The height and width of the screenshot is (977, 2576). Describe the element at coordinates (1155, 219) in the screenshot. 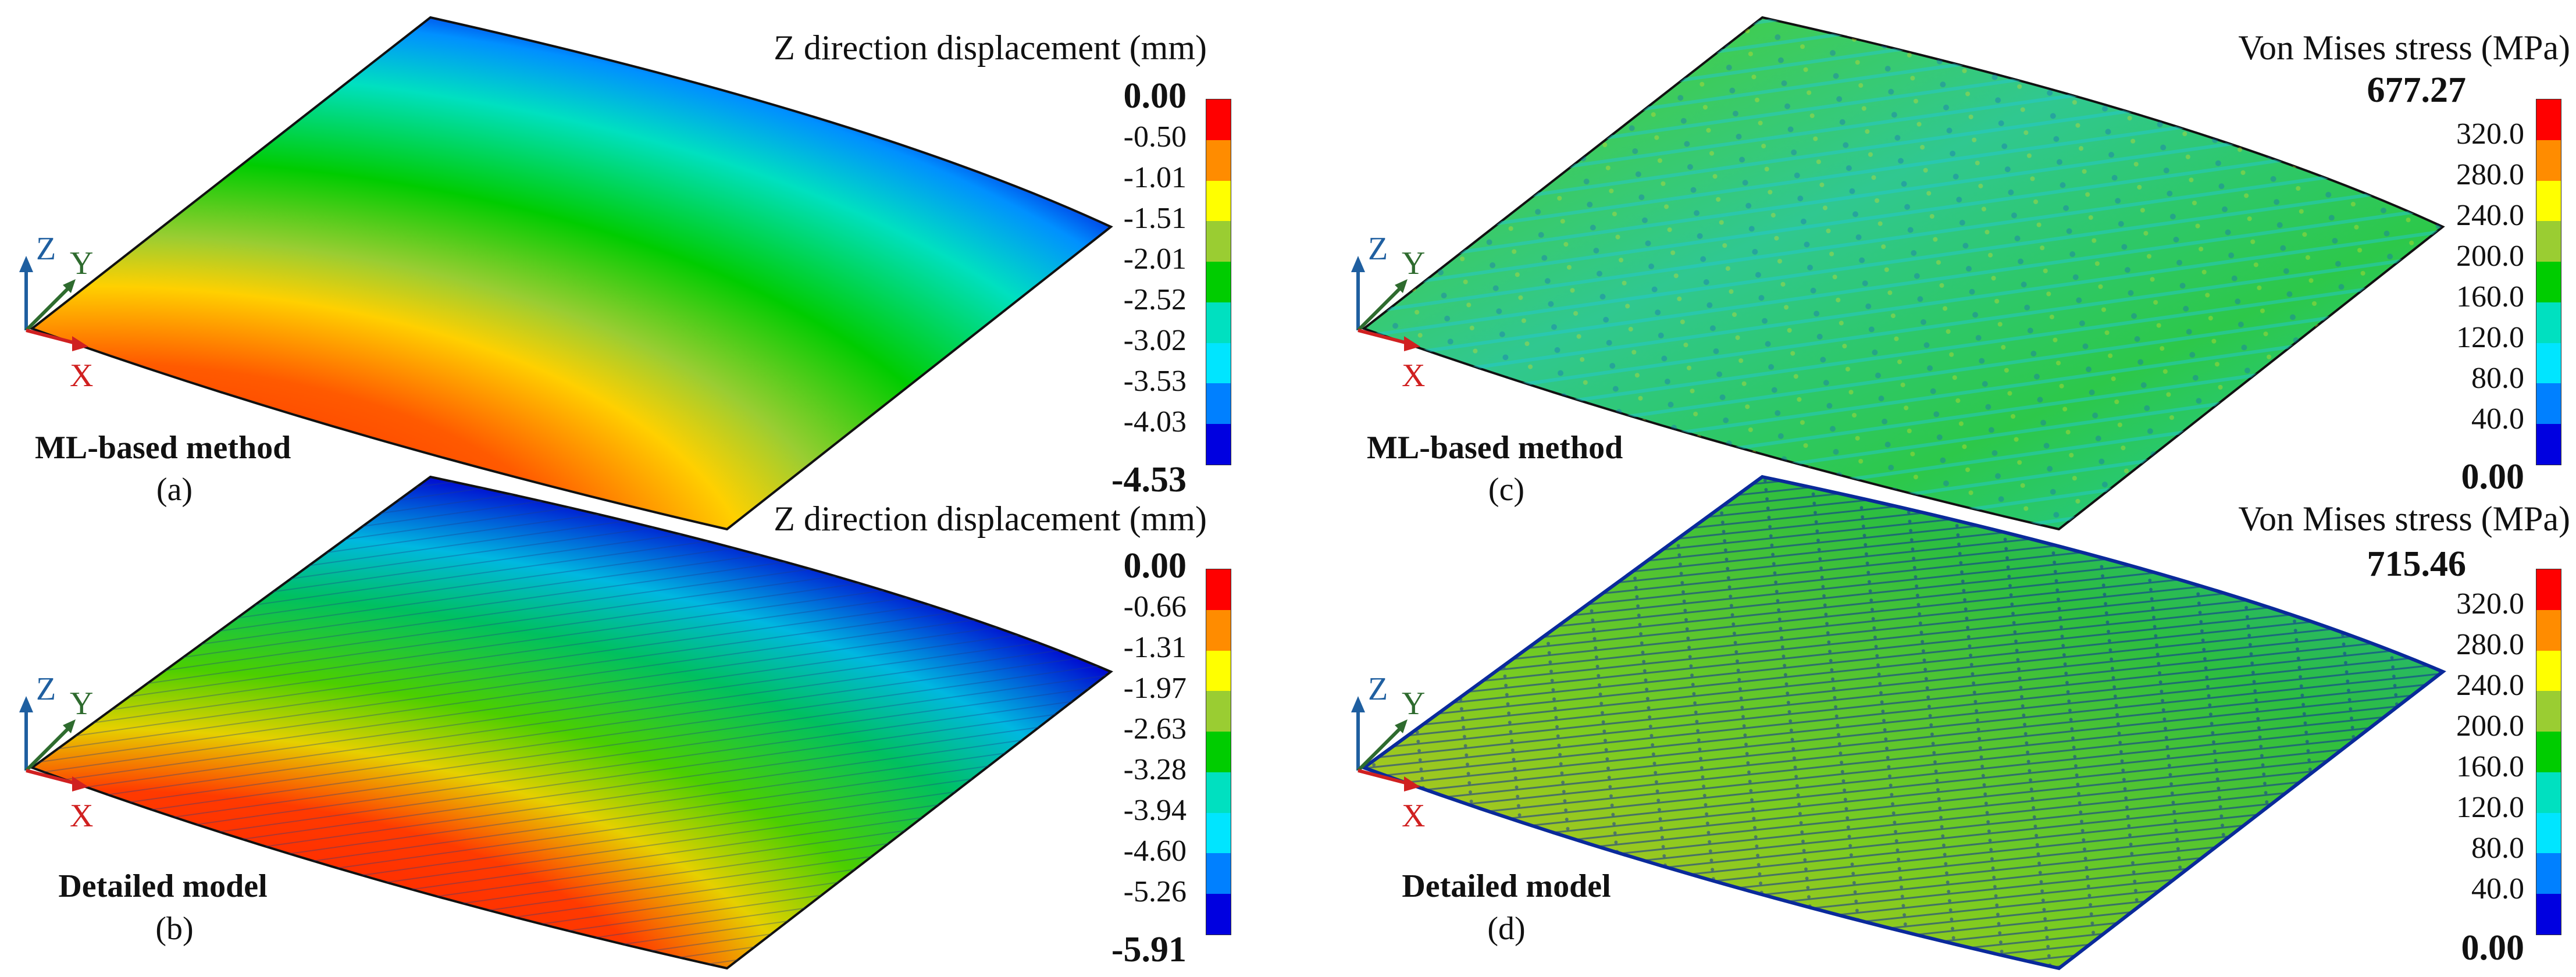

I see `colorbar-tick: -1.51` at that location.